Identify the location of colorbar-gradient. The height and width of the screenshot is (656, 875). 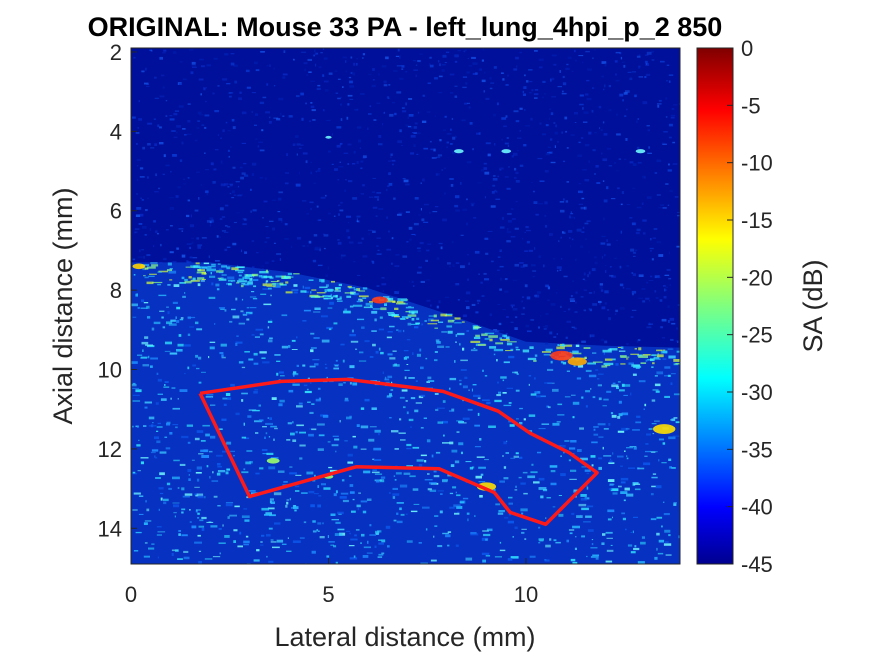
(715, 306).